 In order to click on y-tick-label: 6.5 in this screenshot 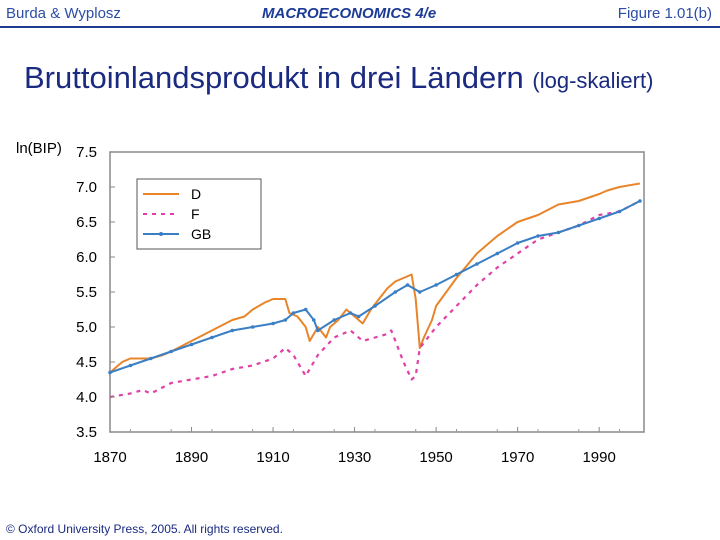, I will do `click(86, 222)`.